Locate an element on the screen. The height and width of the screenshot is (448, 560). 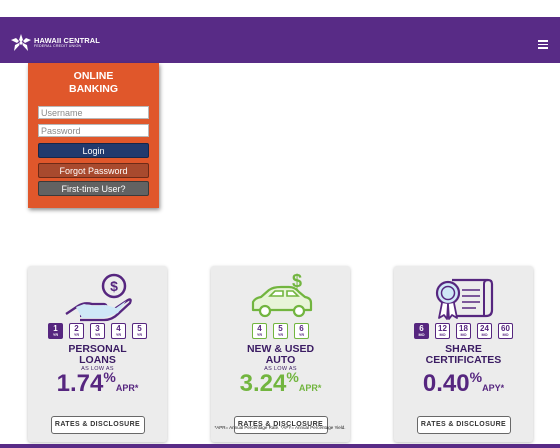
certificate-icon is located at coordinates (464, 299).